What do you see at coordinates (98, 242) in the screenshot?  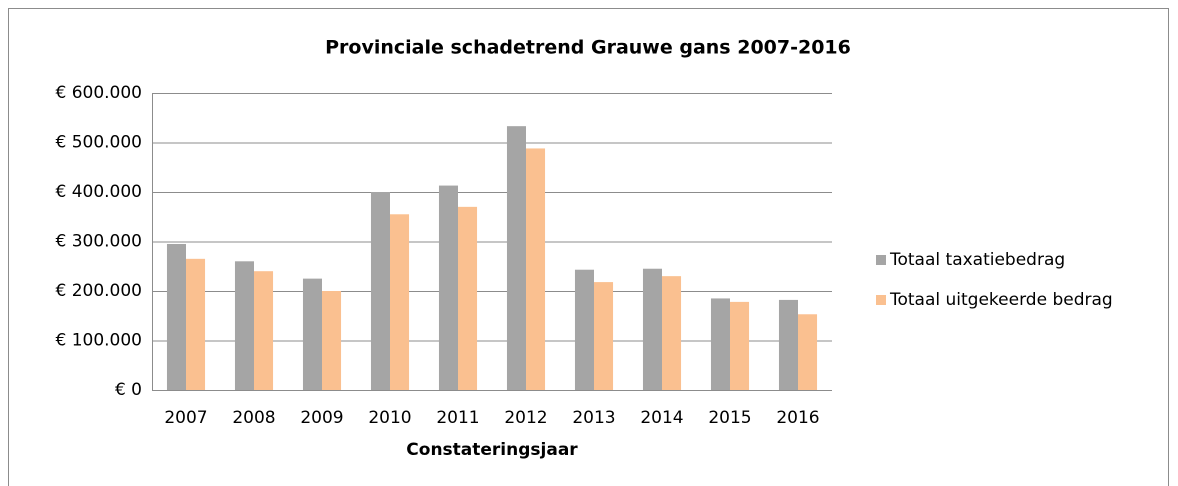 I see `y-tick-label: € 300.000` at bounding box center [98, 242].